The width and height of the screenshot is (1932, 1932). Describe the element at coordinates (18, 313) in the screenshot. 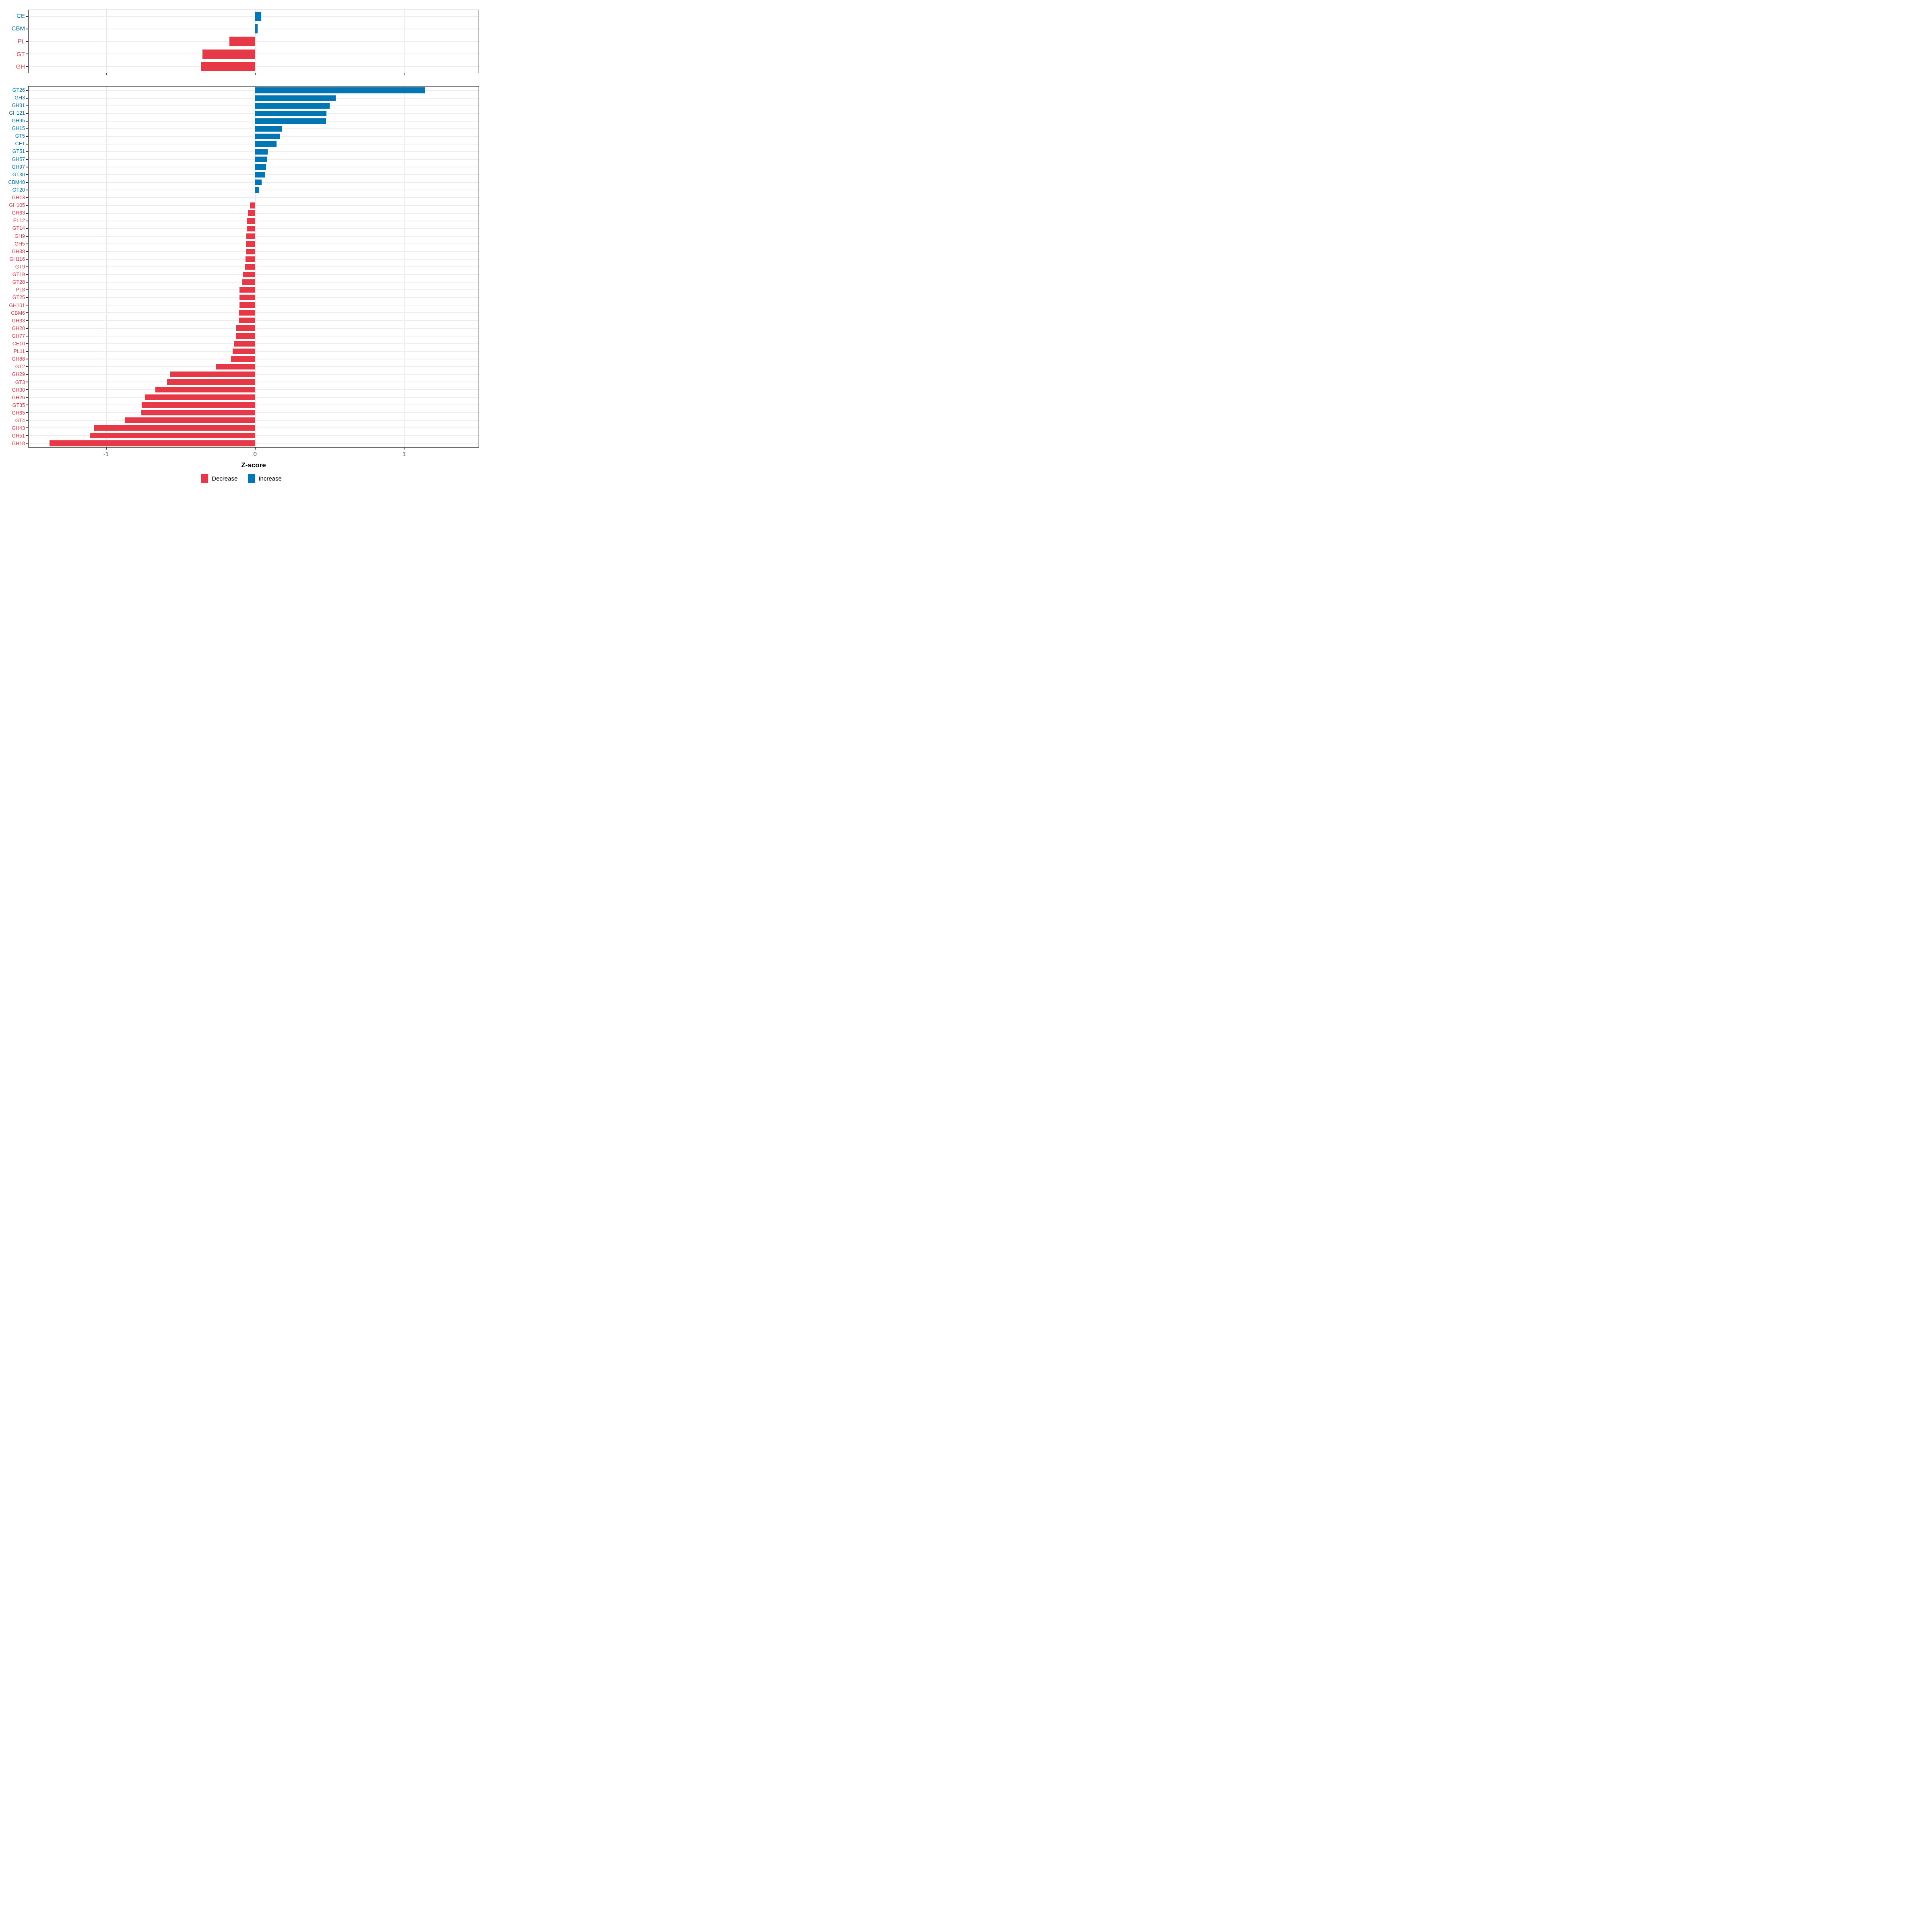

I see `y-label-CBM6: CBM6` at that location.